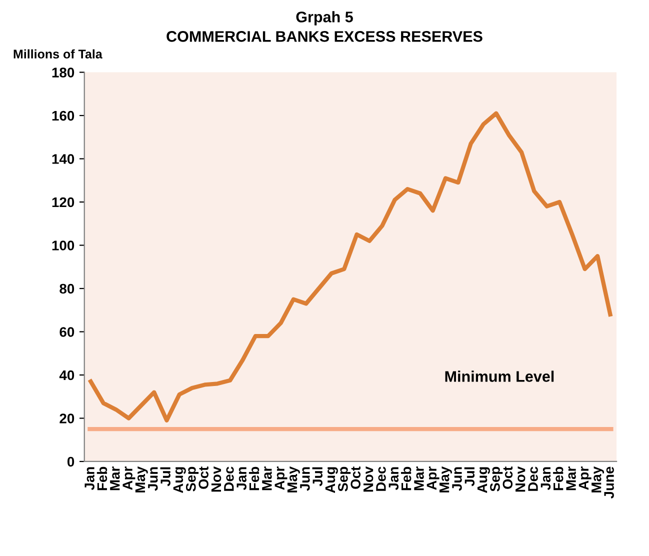 Image resolution: width=649 pixels, height=556 pixels. Describe the element at coordinates (324, 36) in the screenshot. I see `chart-subtitle: COMMERCIAL BANKS EXCESS RESERVES` at that location.